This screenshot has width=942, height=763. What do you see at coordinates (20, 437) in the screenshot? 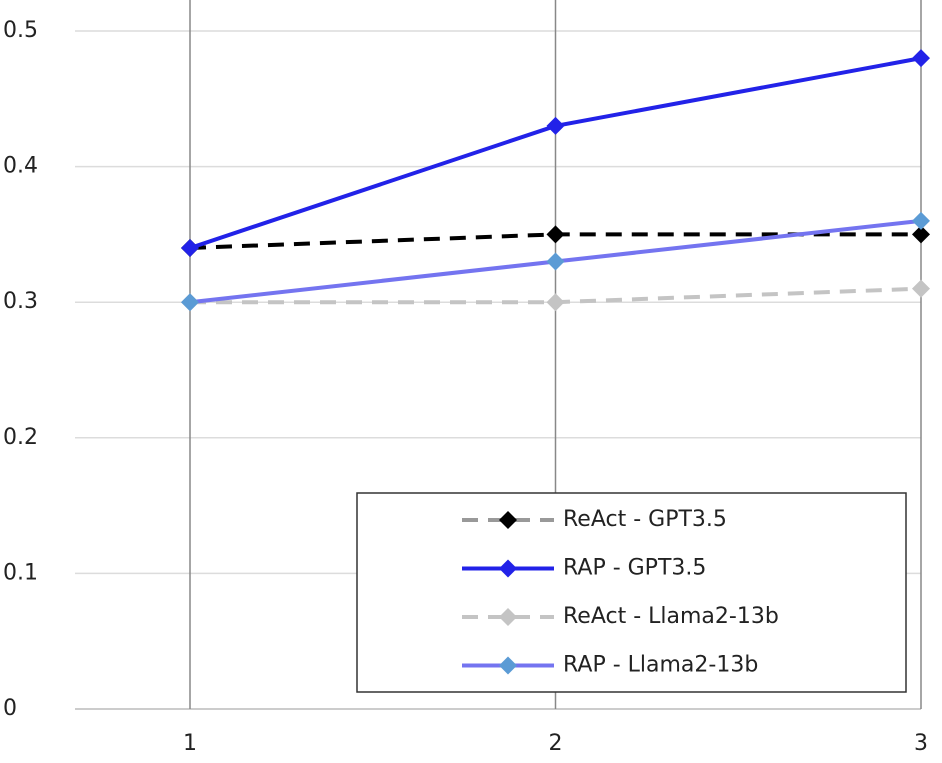
I see `y-tick-label: 0.2` at bounding box center [20, 437].